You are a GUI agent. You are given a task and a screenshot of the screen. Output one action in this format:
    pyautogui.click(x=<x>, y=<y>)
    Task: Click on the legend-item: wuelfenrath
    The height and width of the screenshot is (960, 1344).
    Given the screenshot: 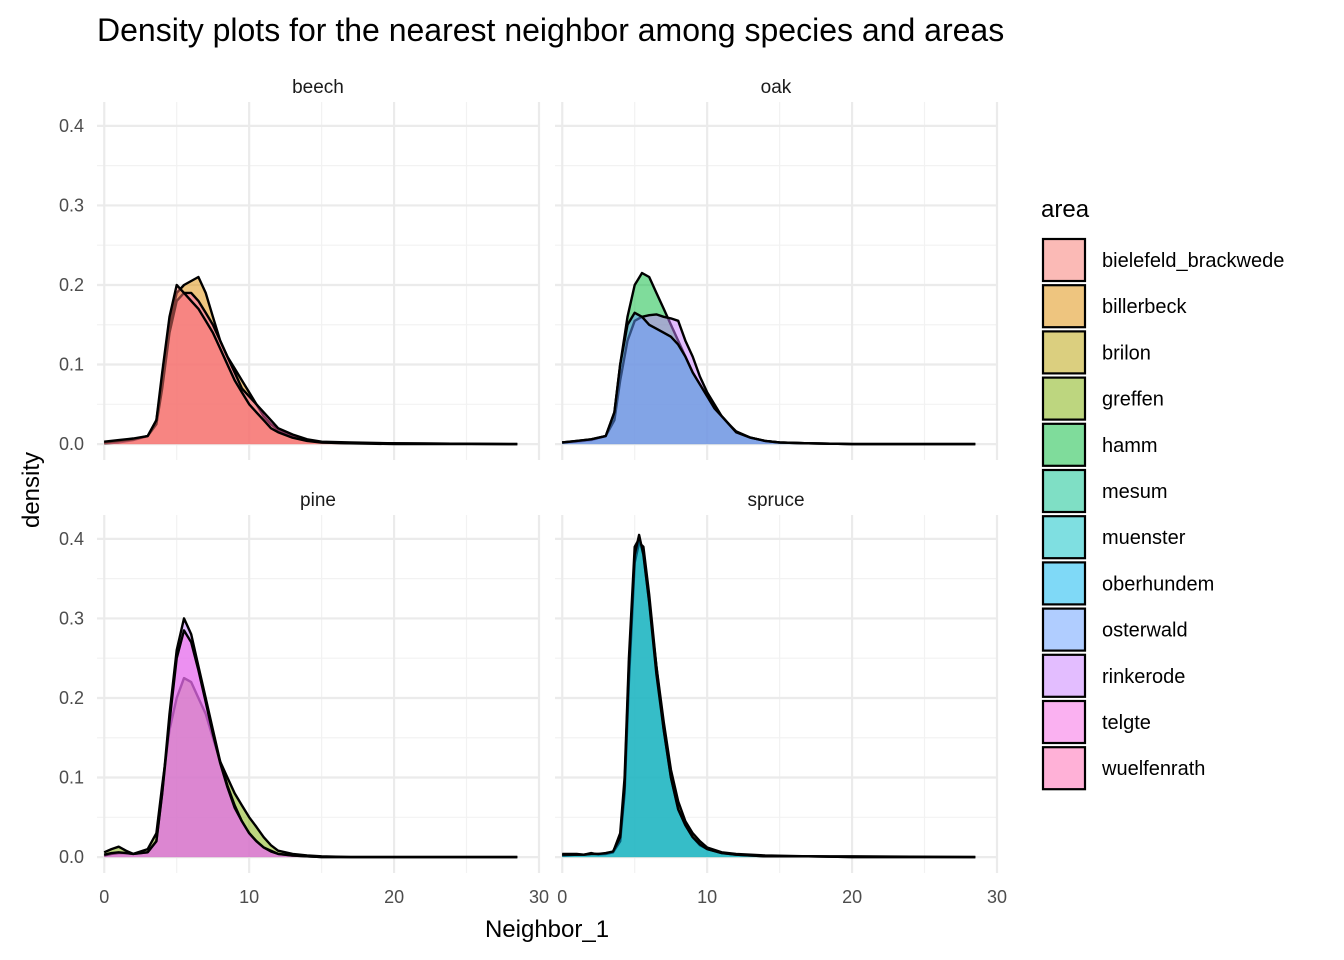 What is the action you would take?
    pyautogui.click(x=1123, y=768)
    